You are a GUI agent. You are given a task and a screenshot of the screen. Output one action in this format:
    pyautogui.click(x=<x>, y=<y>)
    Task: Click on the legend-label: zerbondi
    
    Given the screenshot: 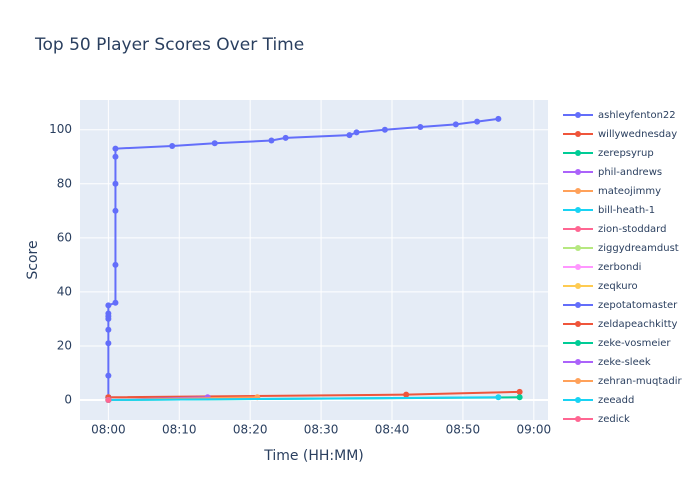 What is the action you would take?
    pyautogui.click(x=619, y=267)
    